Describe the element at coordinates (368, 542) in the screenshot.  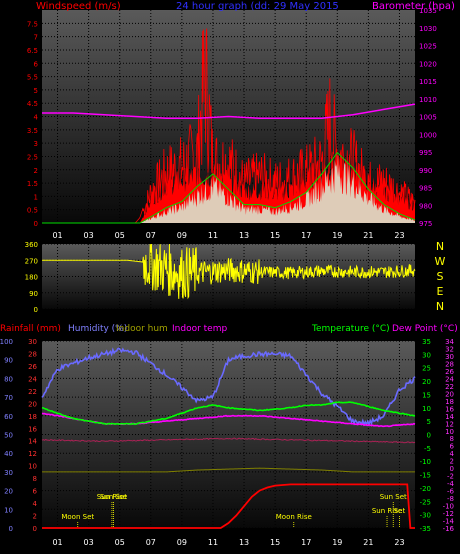
I see `hour-tick-label-bottom: 21` at that location.